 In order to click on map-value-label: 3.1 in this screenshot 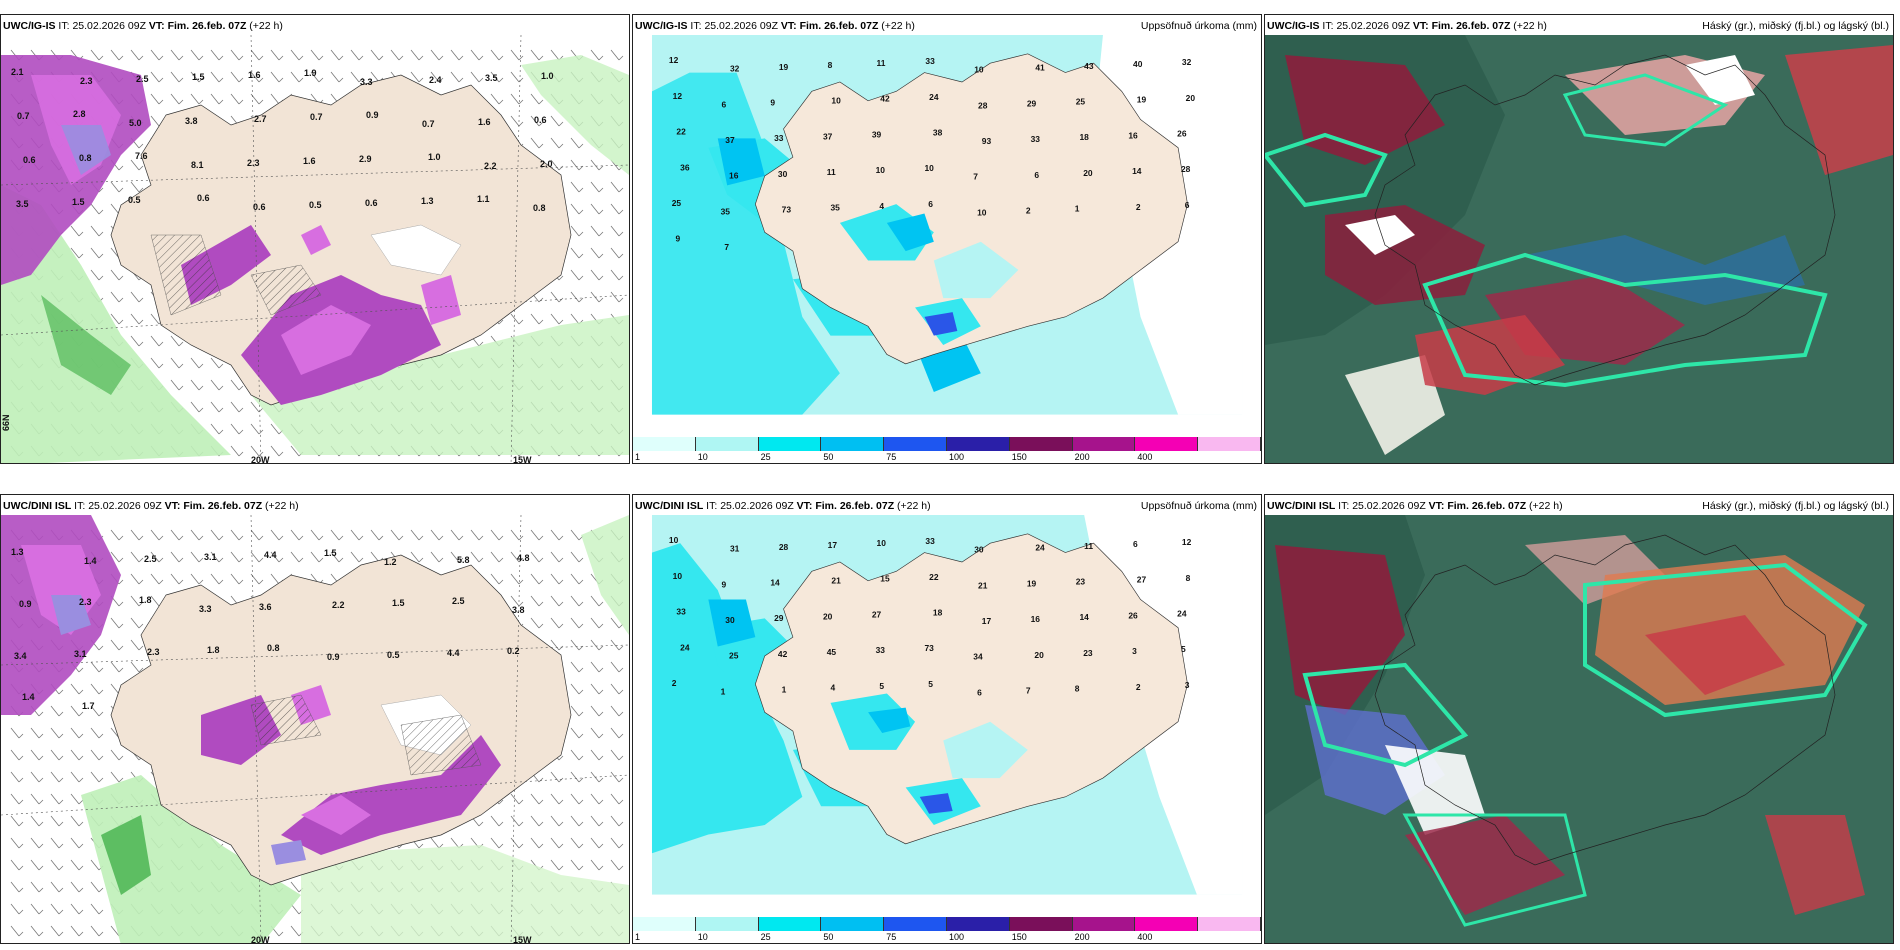, I will do `click(210, 557)`.